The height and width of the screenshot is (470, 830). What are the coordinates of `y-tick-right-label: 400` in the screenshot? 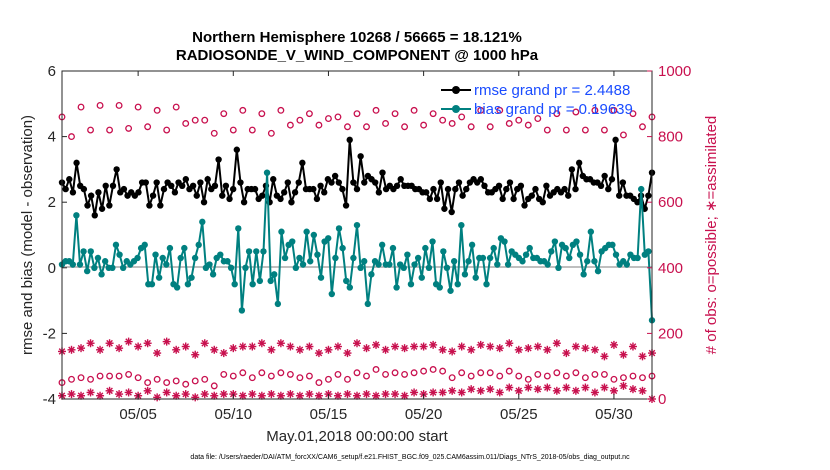 It's located at (670, 268).